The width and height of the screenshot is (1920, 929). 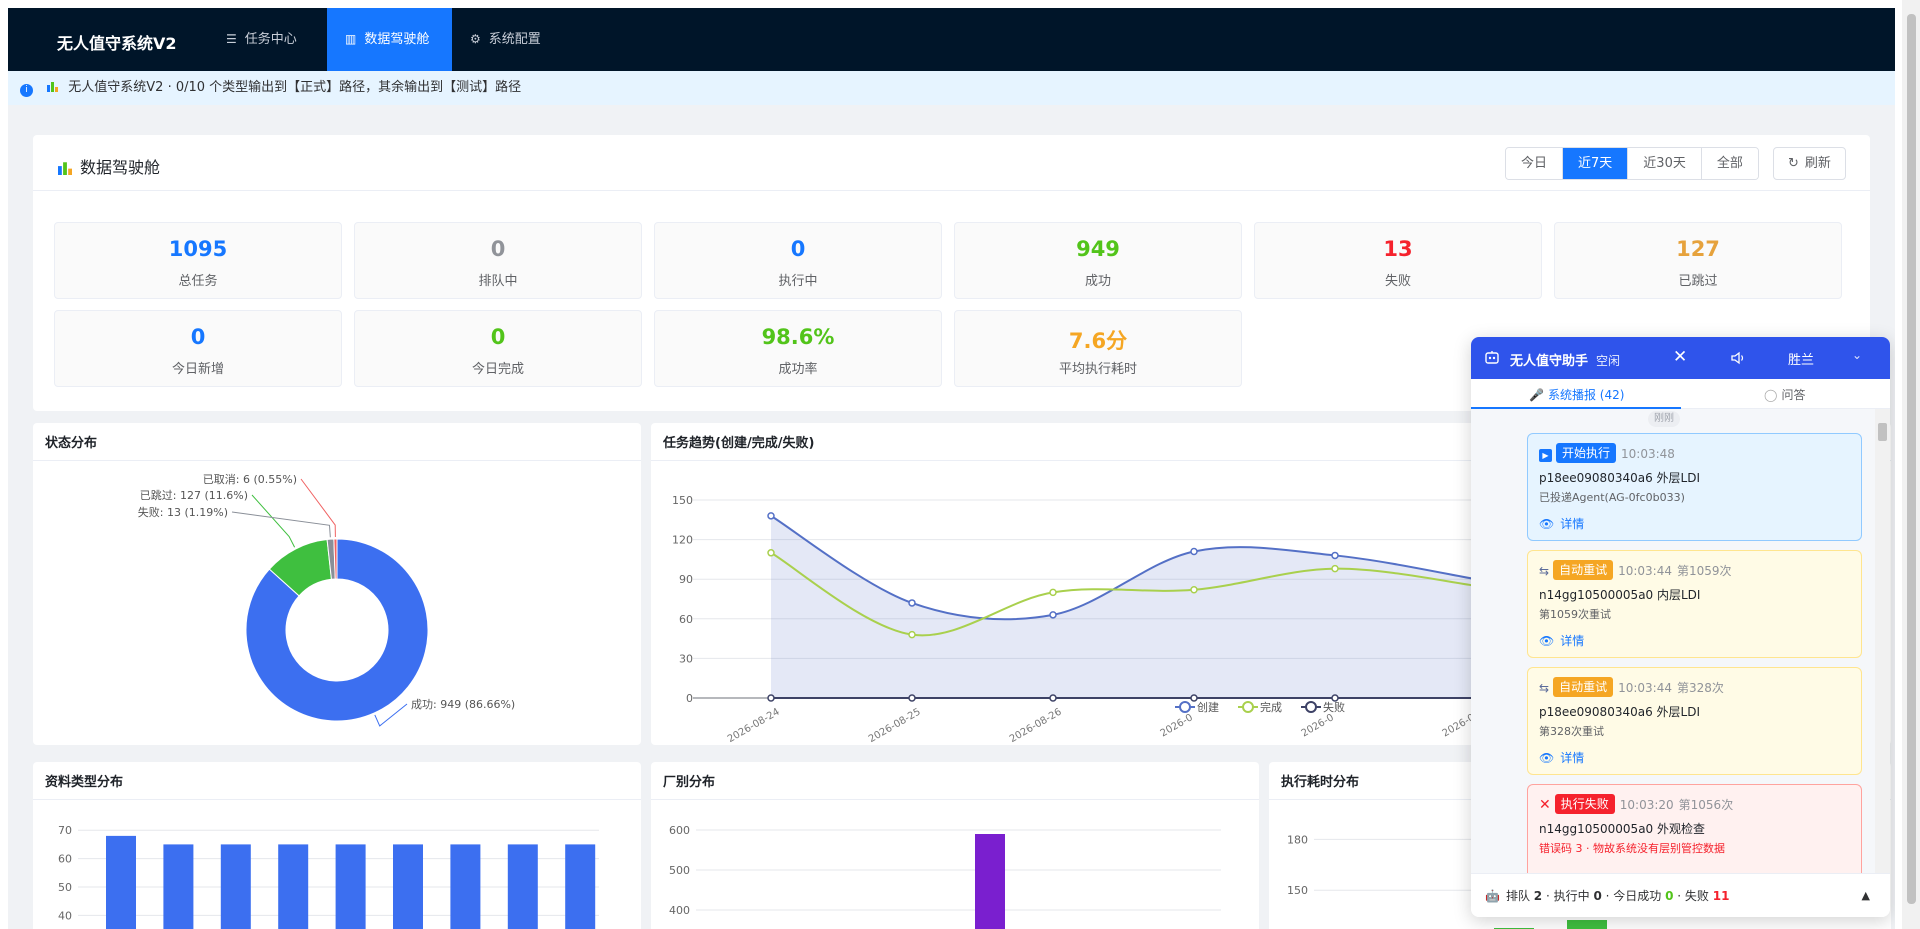 What do you see at coordinates (682, 500) in the screenshot?
I see `y-tick-label: 150` at bounding box center [682, 500].